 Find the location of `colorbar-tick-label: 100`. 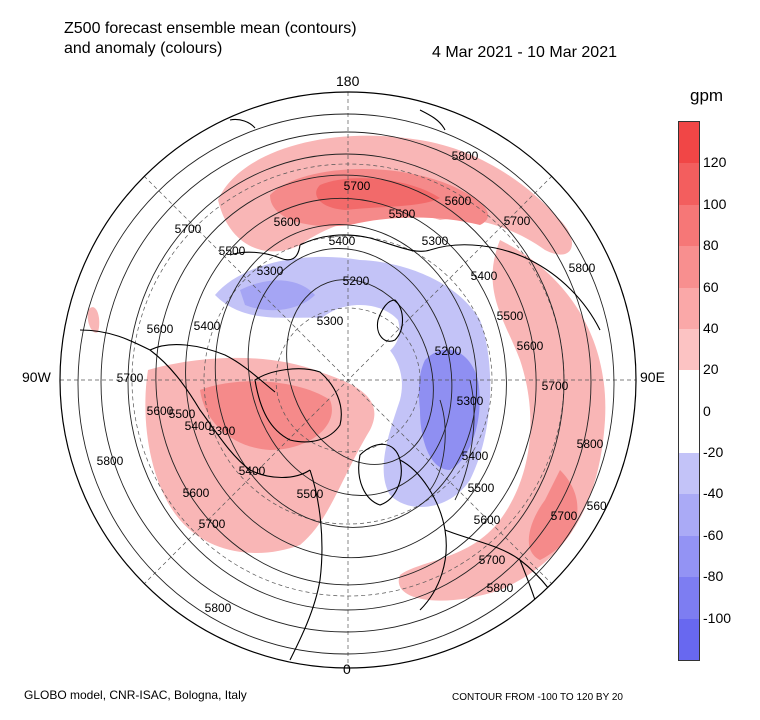

colorbar-tick-label: 100 is located at coordinates (715, 203).